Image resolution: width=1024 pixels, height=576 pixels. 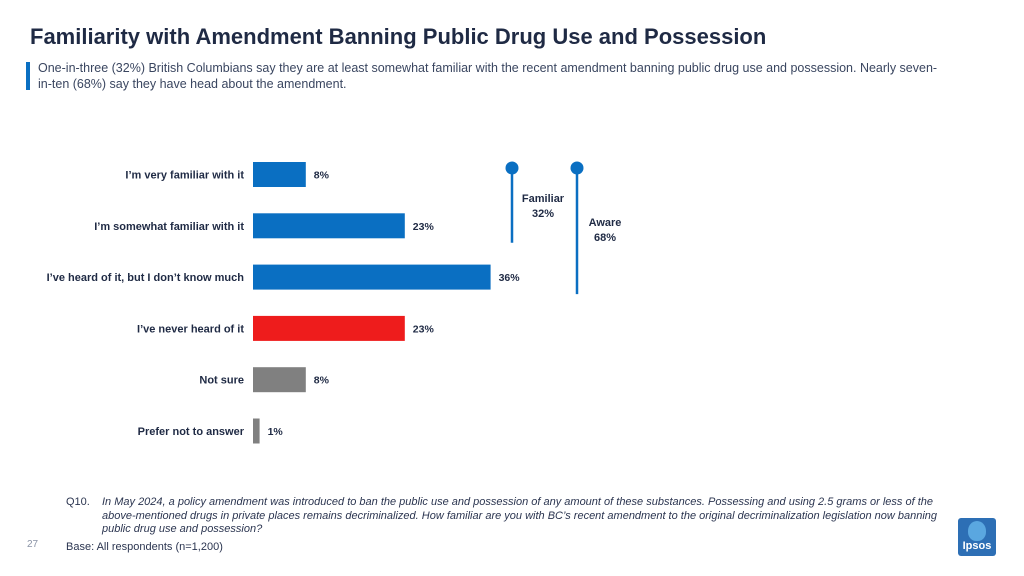 I want to click on category-label: I’ve never heard of it, so click(x=190, y=329).